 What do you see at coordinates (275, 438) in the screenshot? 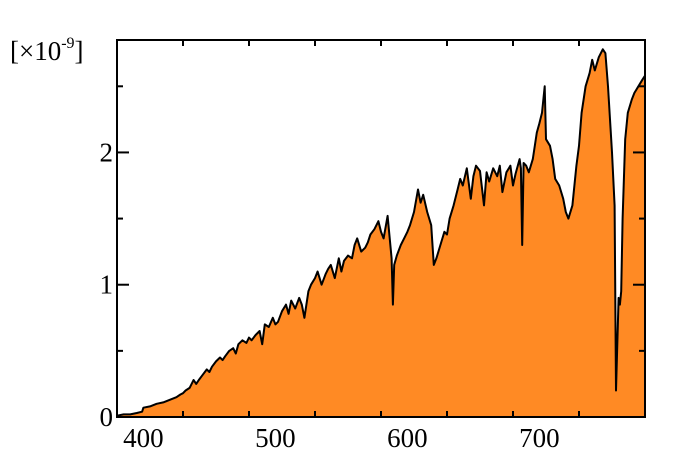
I see `x-tick-label: 500` at bounding box center [275, 438].